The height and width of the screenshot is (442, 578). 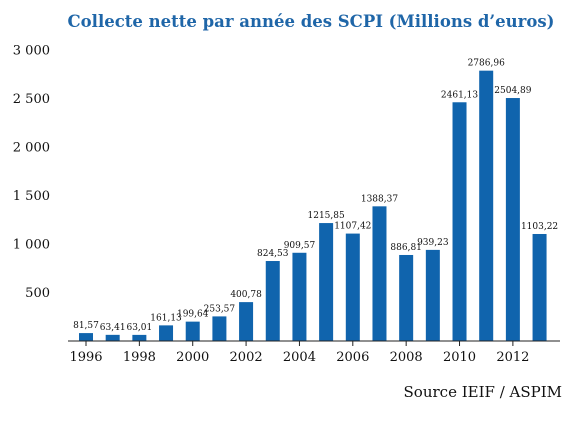 What do you see at coordinates (219, 328) in the screenshot?
I see `bar-2001` at bounding box center [219, 328].